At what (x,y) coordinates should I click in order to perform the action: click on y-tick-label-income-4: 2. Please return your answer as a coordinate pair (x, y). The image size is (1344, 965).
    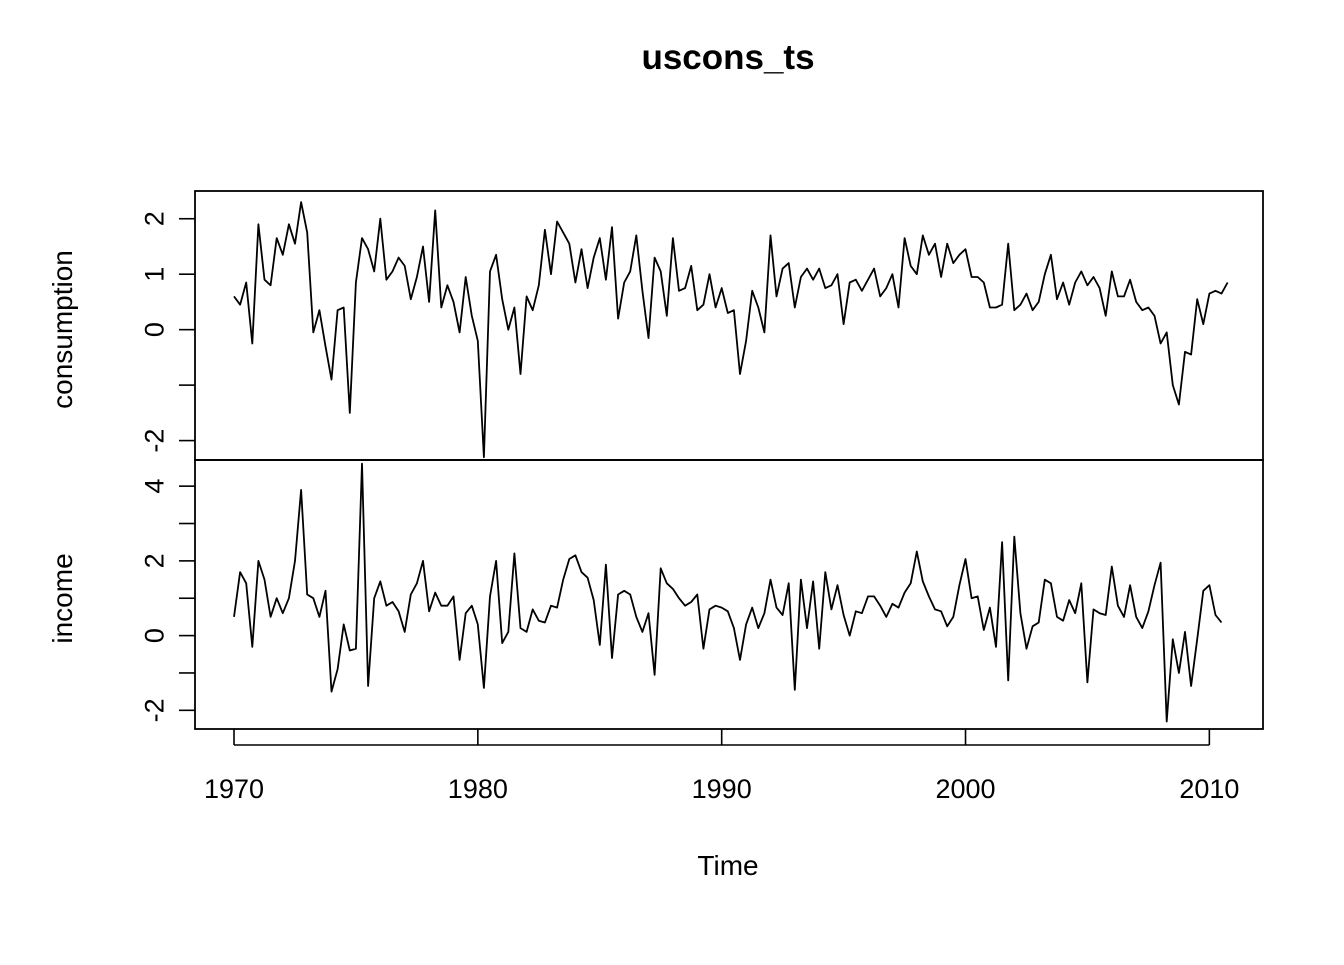
    Looking at the image, I should click on (154, 560).